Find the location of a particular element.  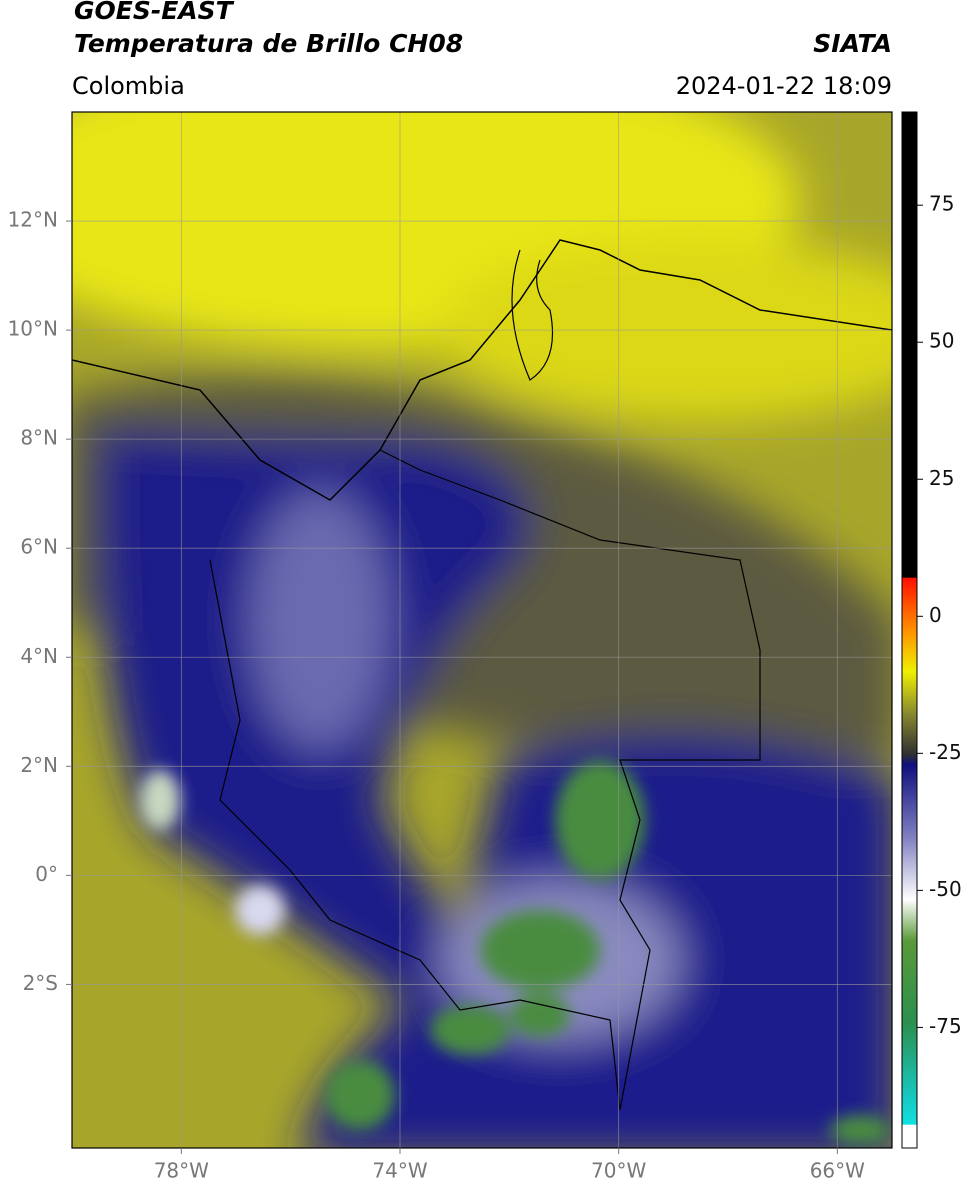

colorbar-tick-label: -75 is located at coordinates (945, 1026).